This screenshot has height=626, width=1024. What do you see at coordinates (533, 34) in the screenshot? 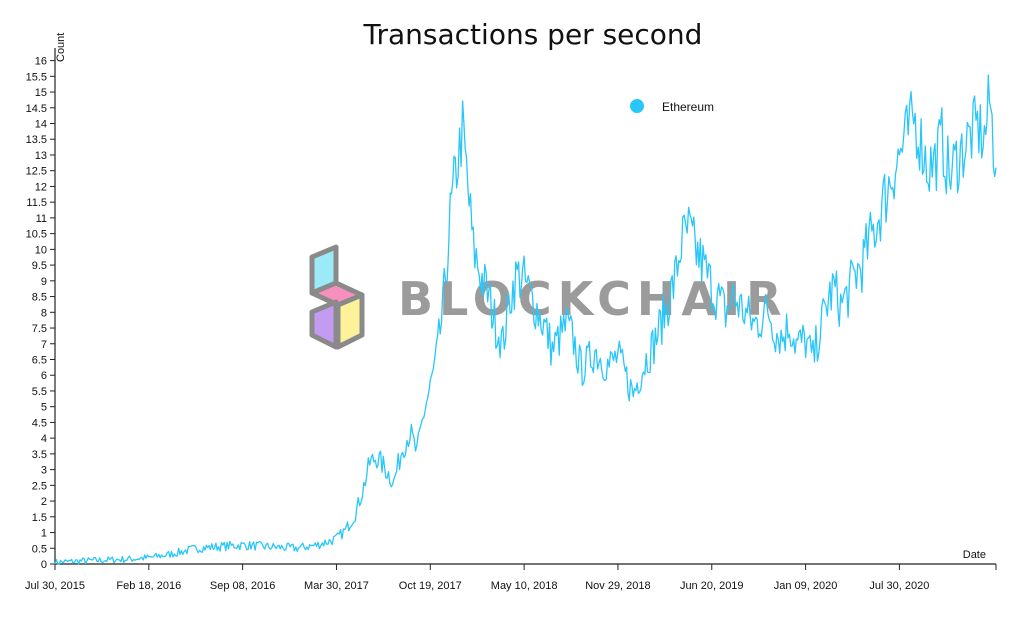
I see `chart-title: Transactions per second` at bounding box center [533, 34].